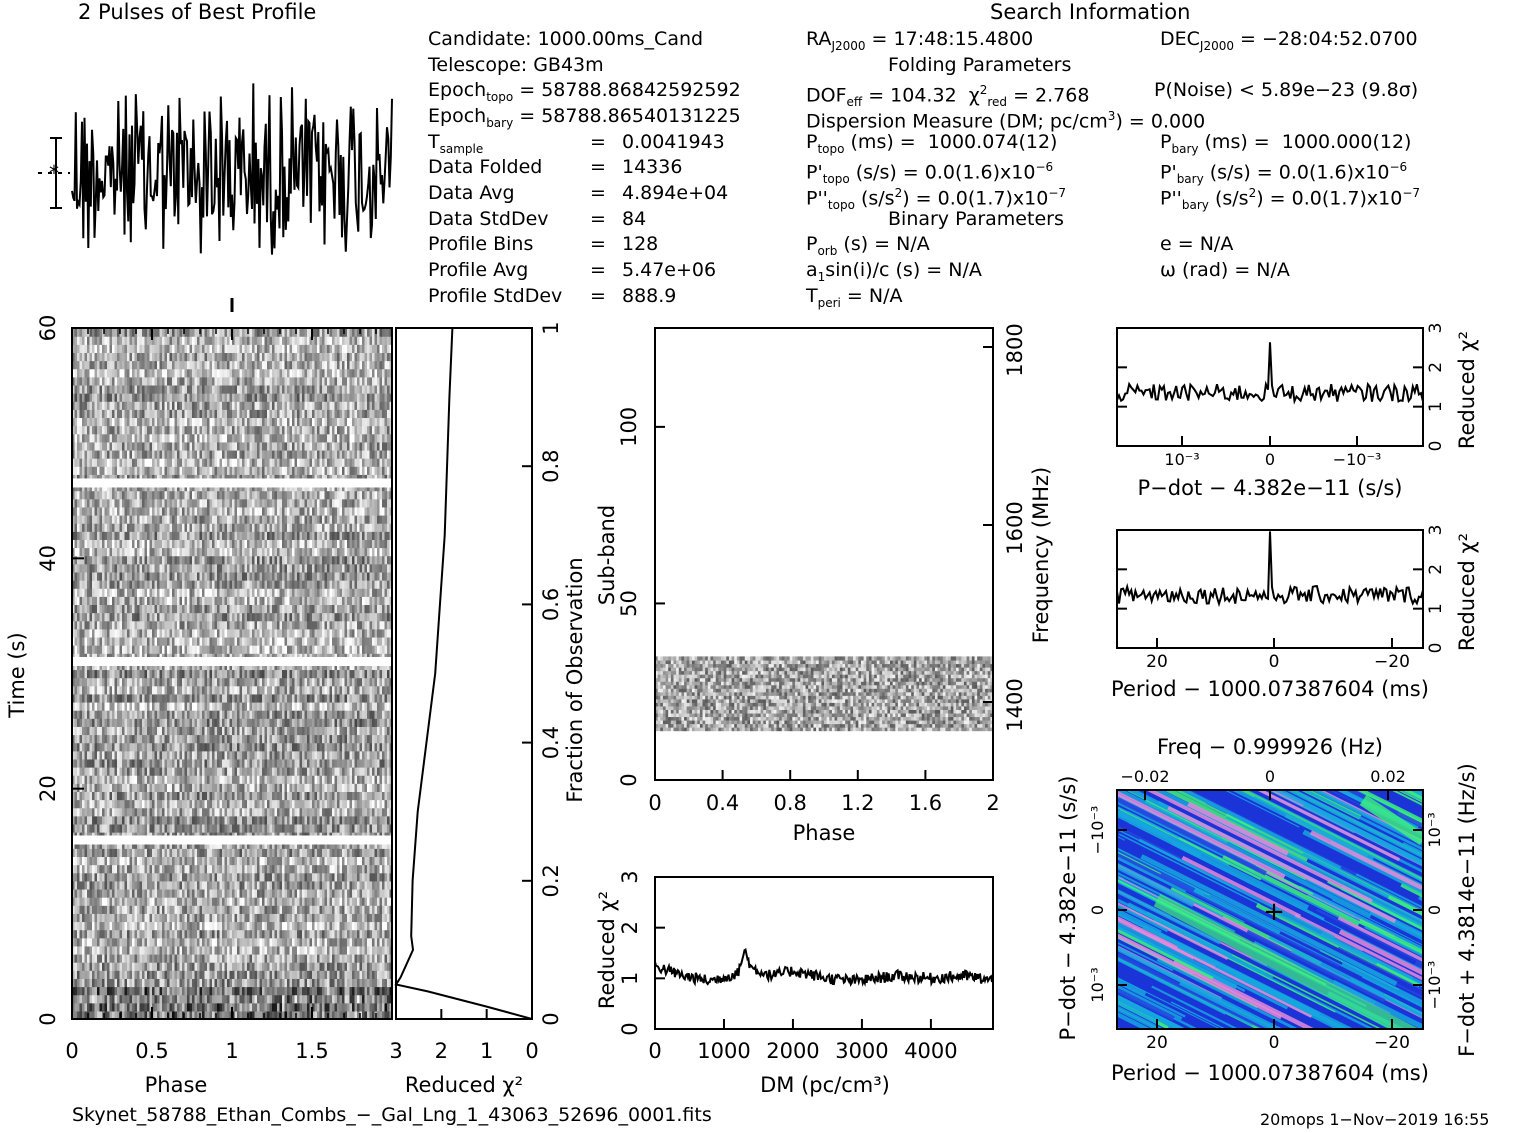  What do you see at coordinates (537, 219) in the screenshot?
I see `info-data-stddev: Data StdDev = 84` at bounding box center [537, 219].